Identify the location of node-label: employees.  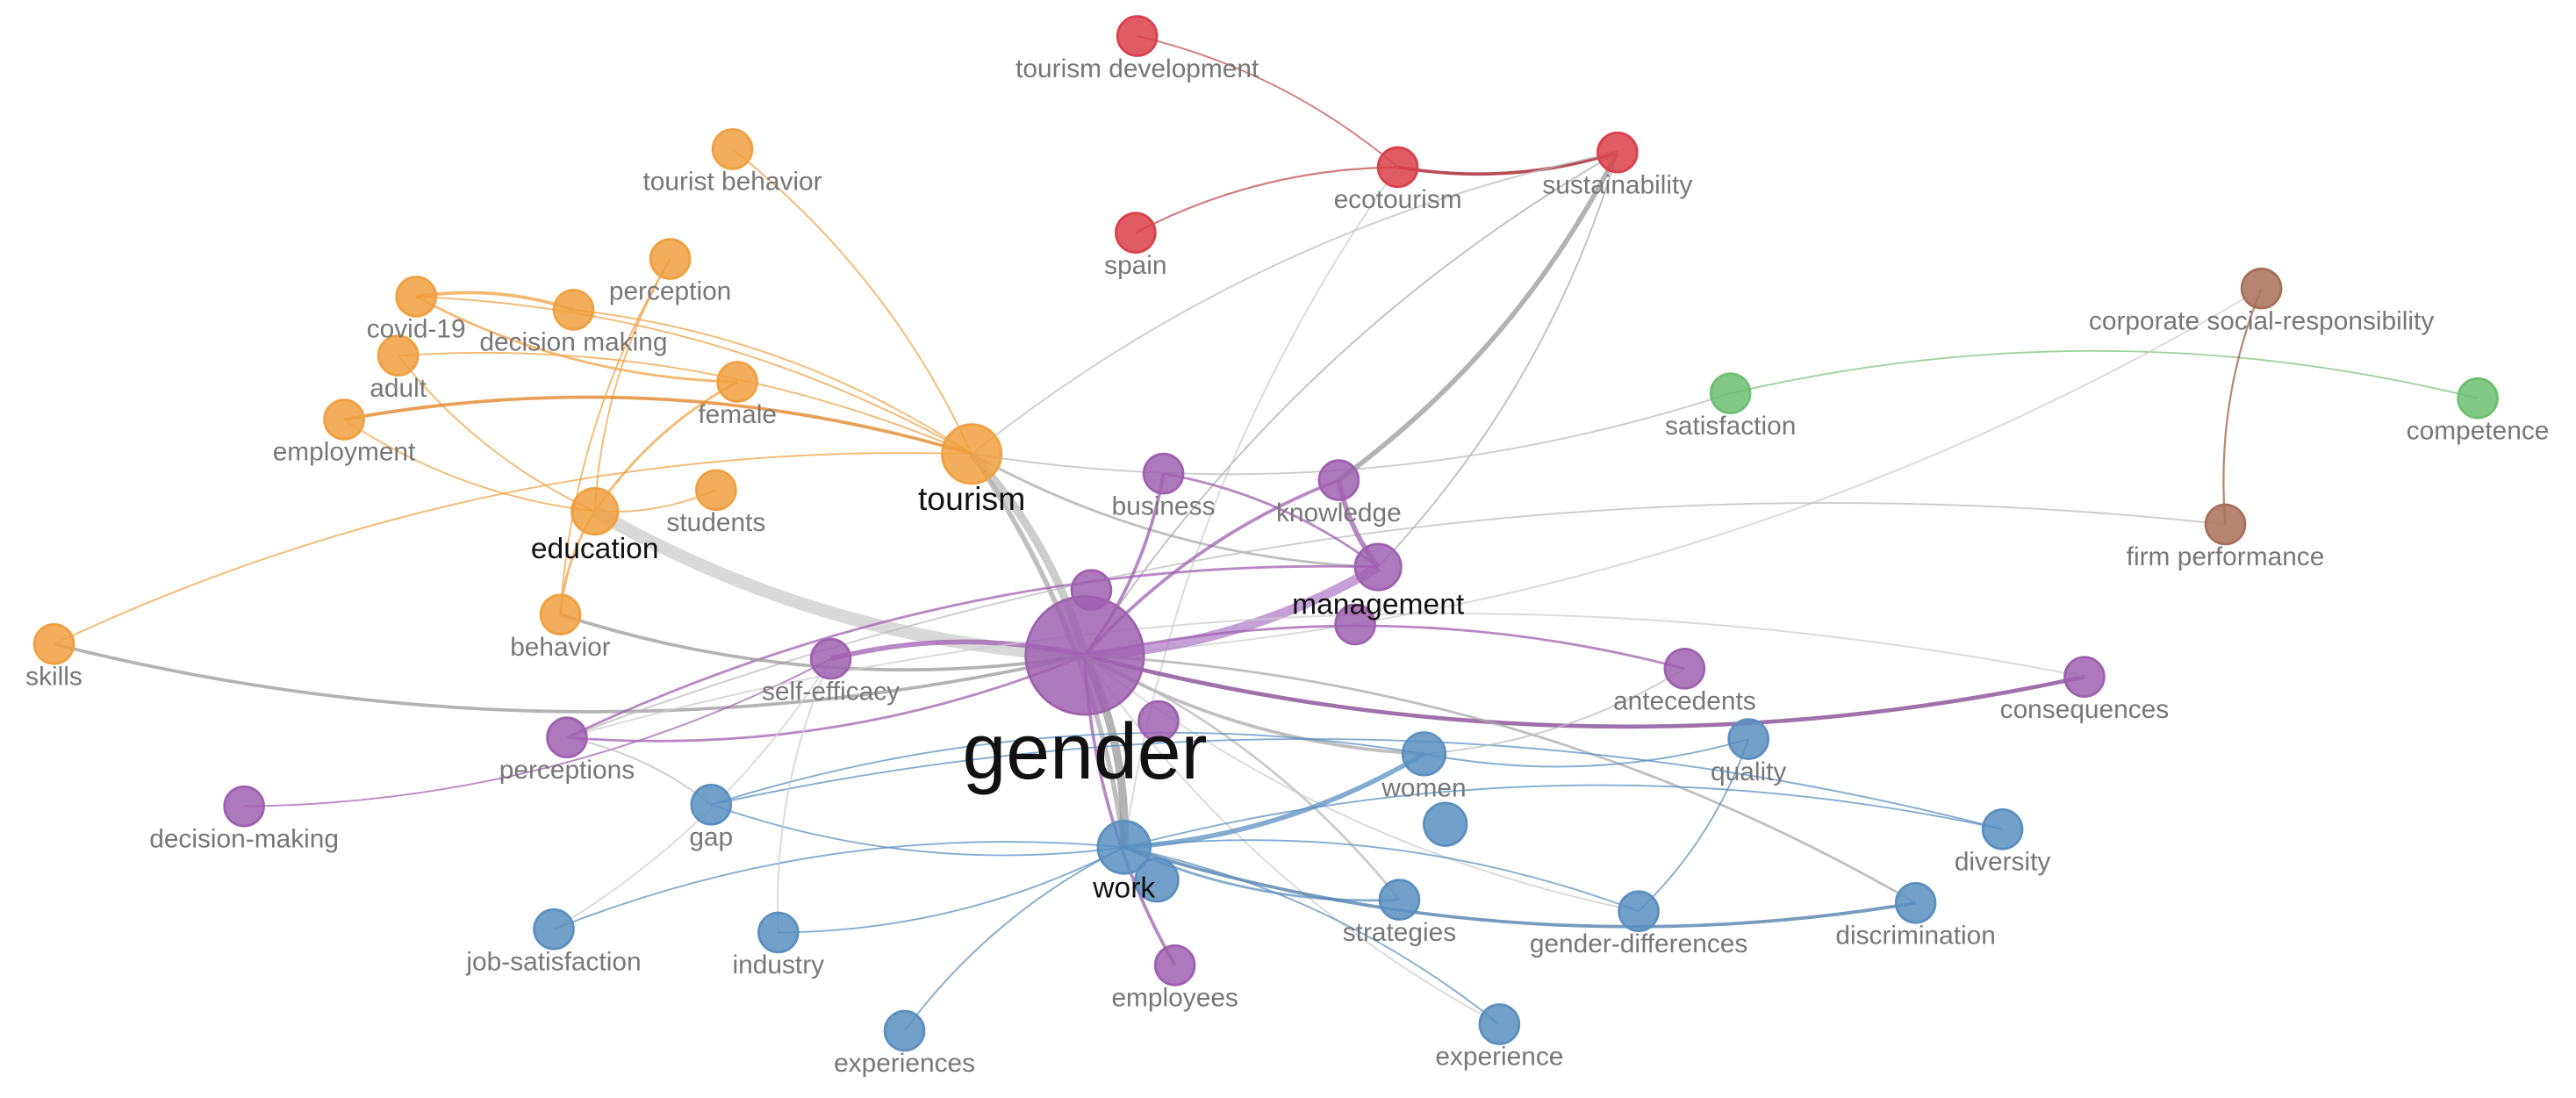
(1174, 997).